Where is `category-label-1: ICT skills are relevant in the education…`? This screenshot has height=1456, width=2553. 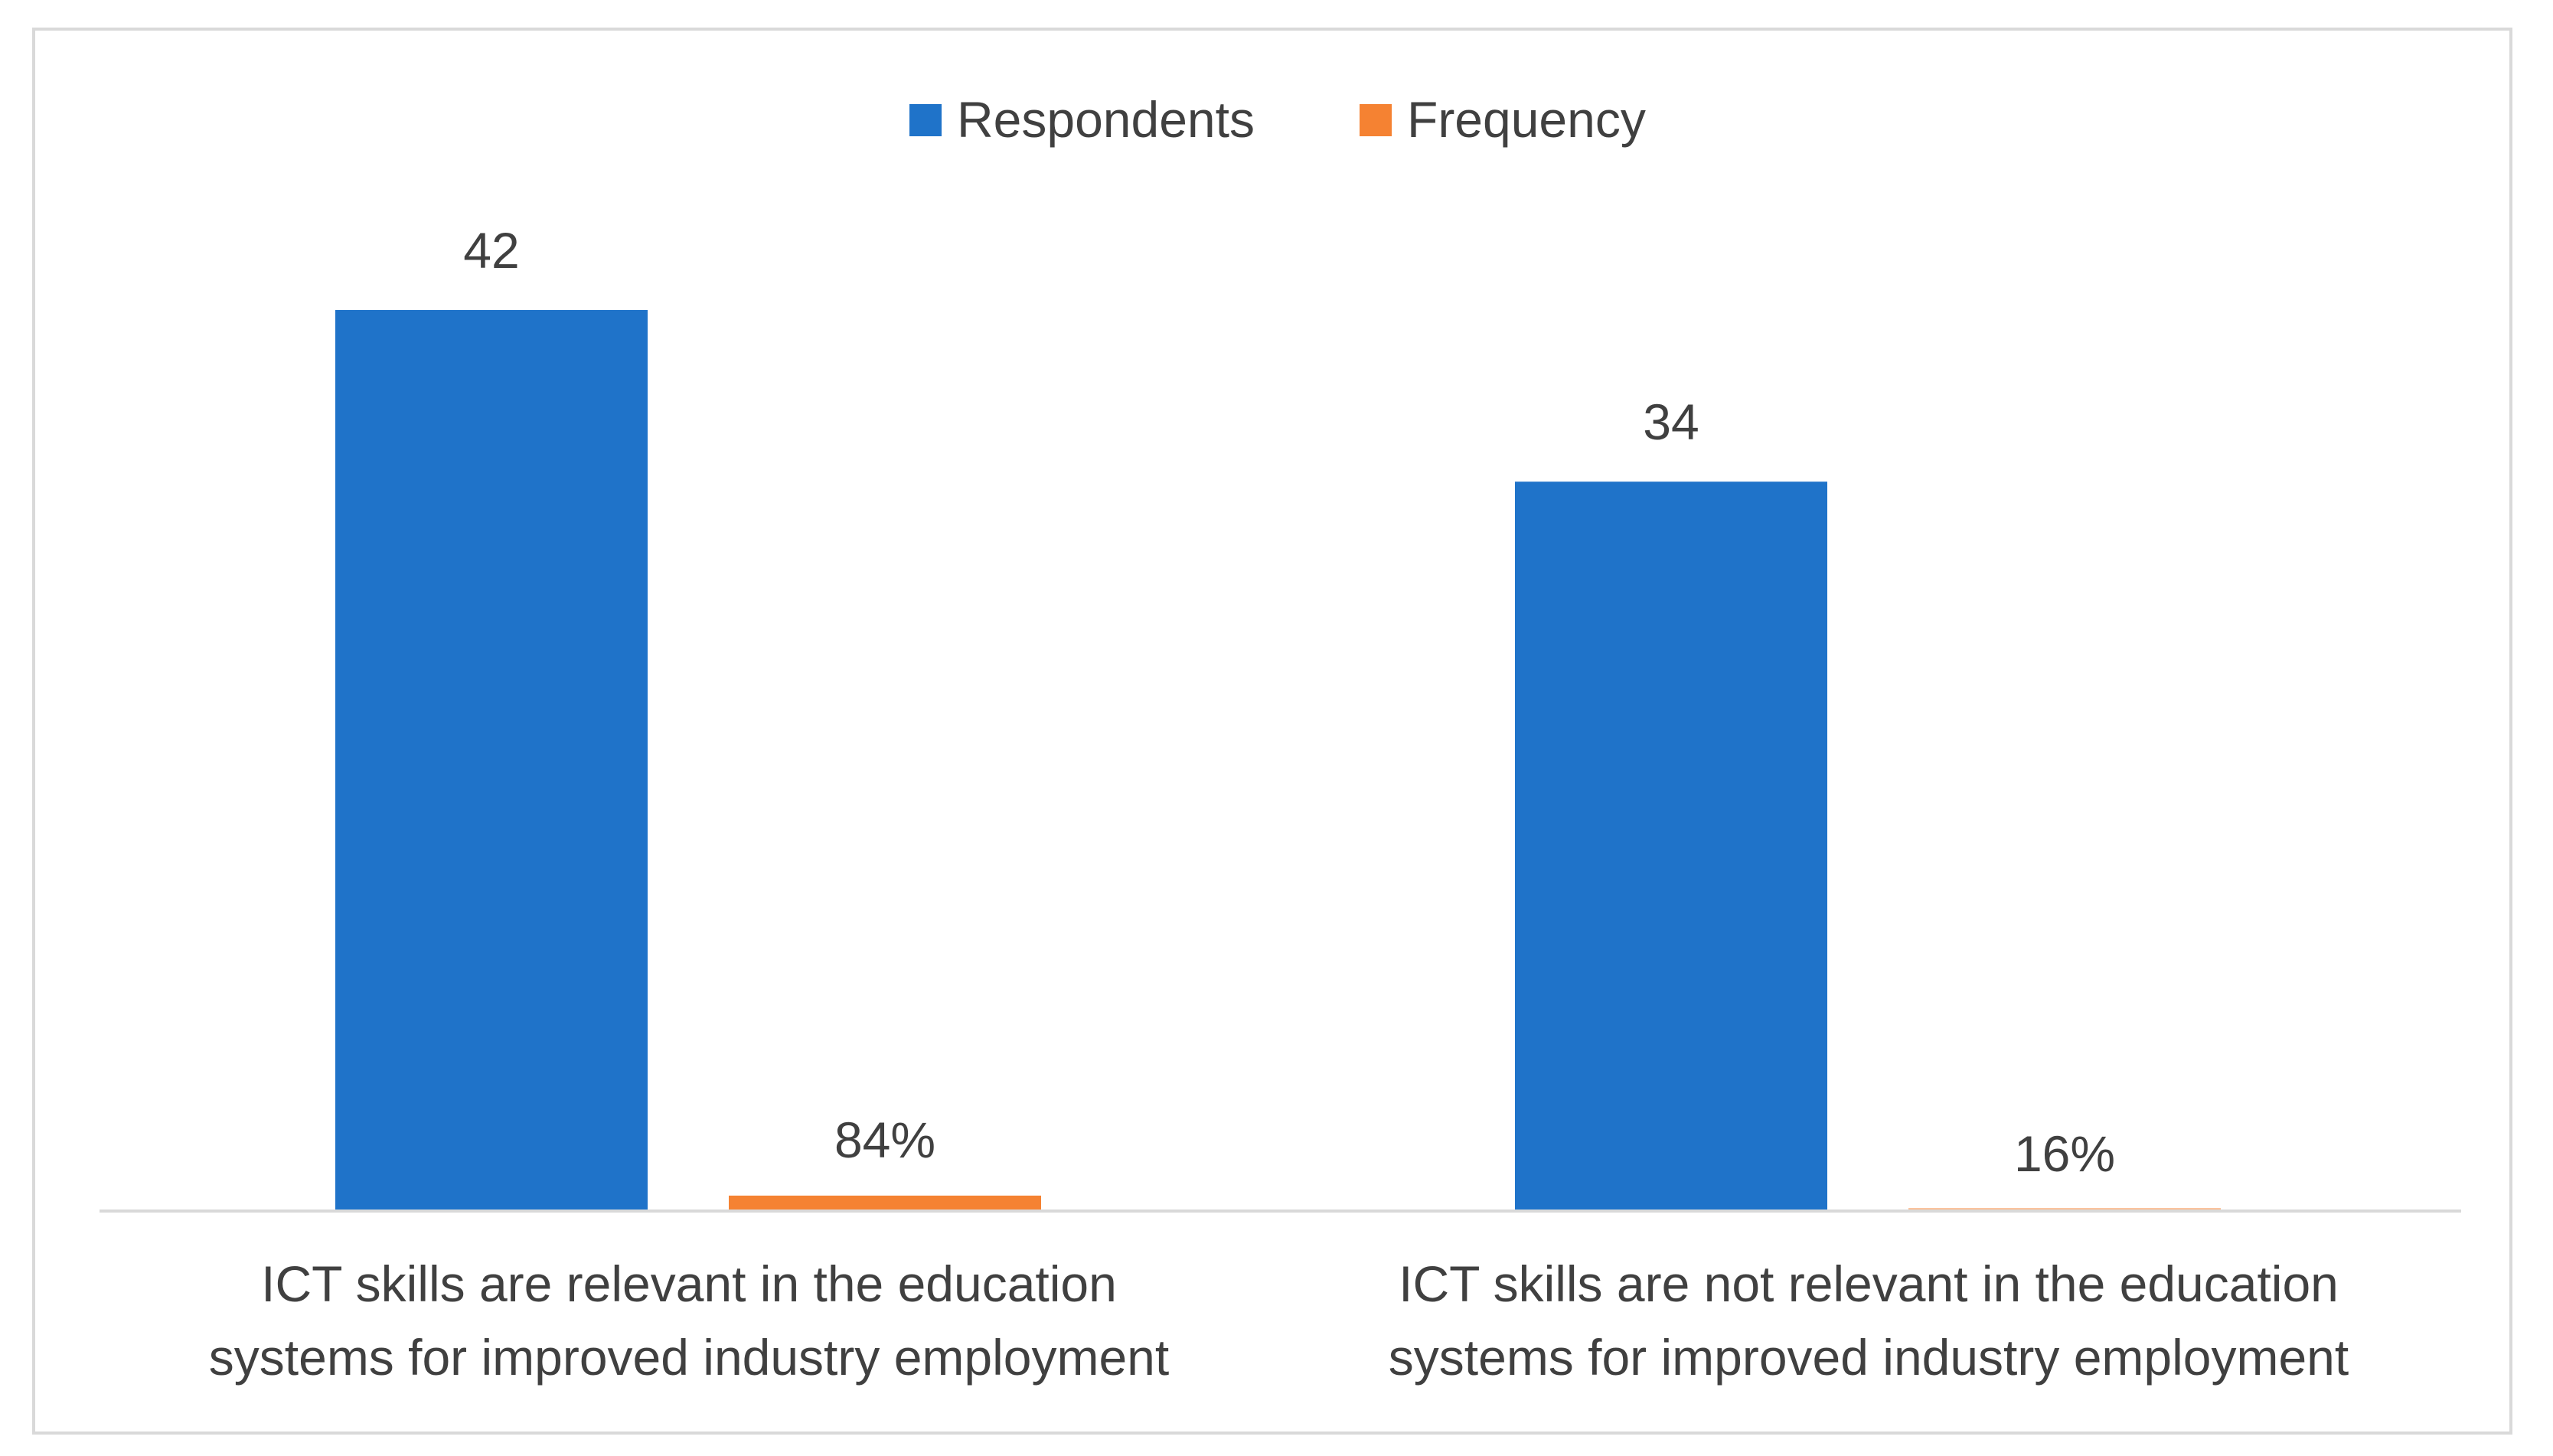
category-label-1: ICT skills are relevant in the education… is located at coordinates (689, 1320).